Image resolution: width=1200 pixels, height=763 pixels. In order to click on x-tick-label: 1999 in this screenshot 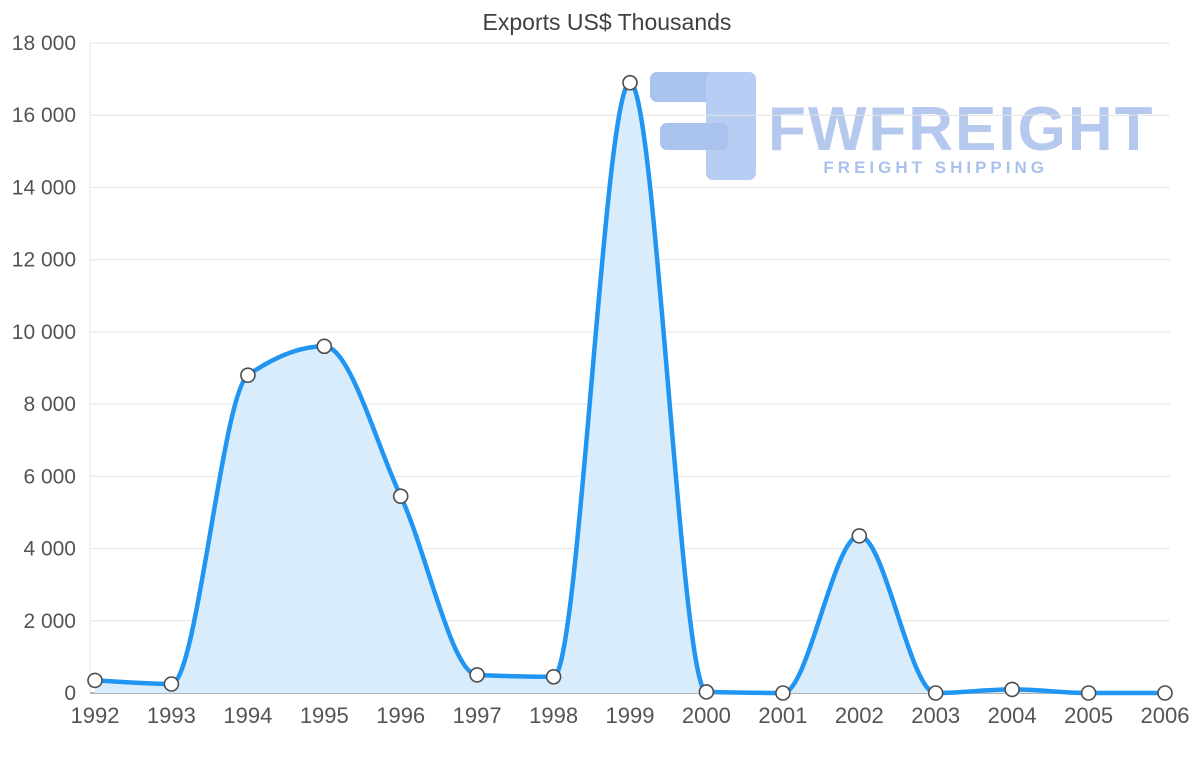, I will do `click(630, 715)`.